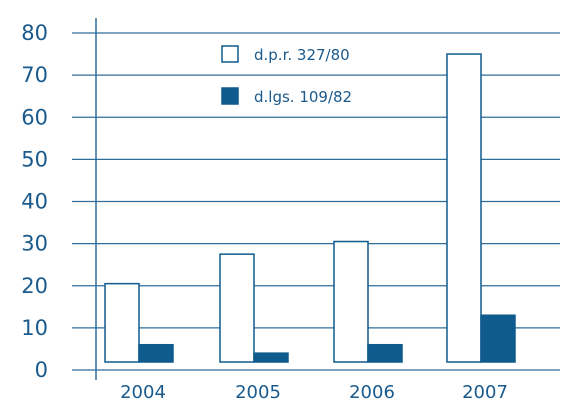 The height and width of the screenshot is (409, 575). I want to click on y-tick-label-10: 10, so click(34, 328).